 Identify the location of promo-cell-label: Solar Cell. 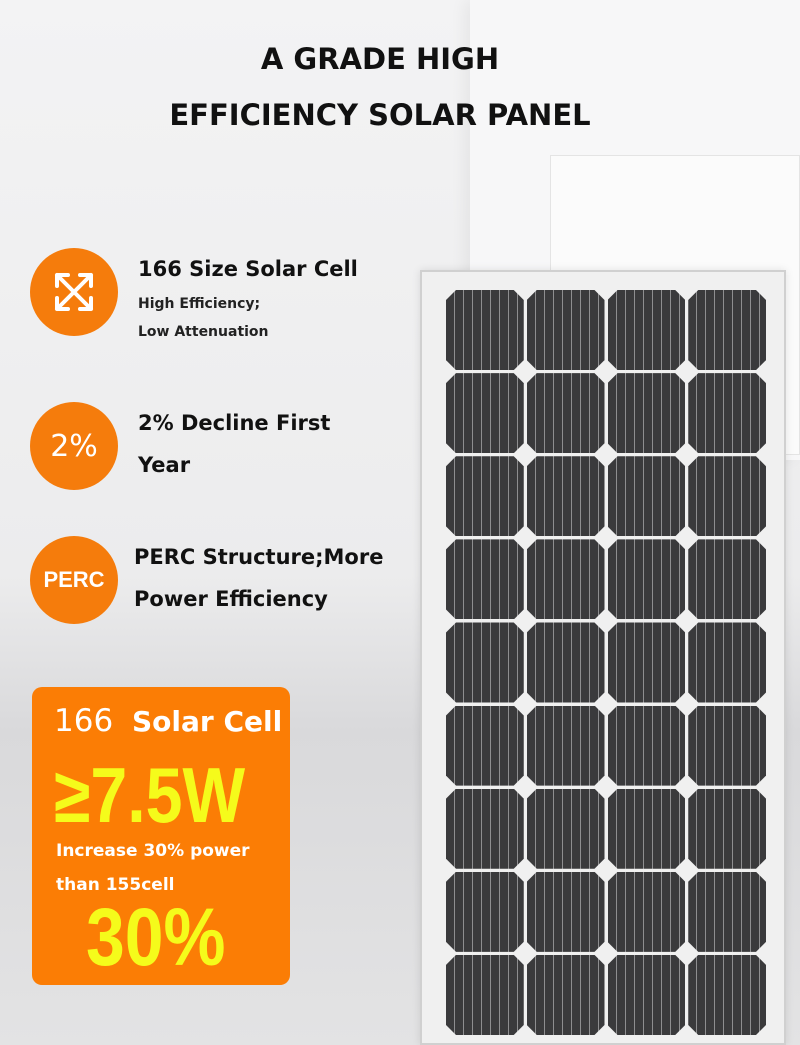
(207, 721).